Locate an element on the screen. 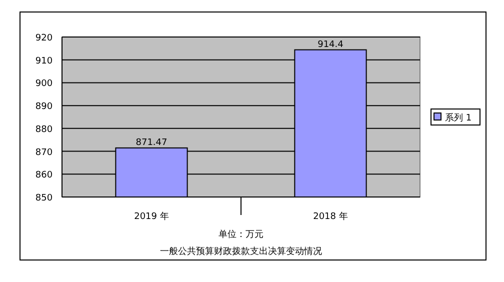  x-tick-label: 2019 年 is located at coordinates (151, 216).